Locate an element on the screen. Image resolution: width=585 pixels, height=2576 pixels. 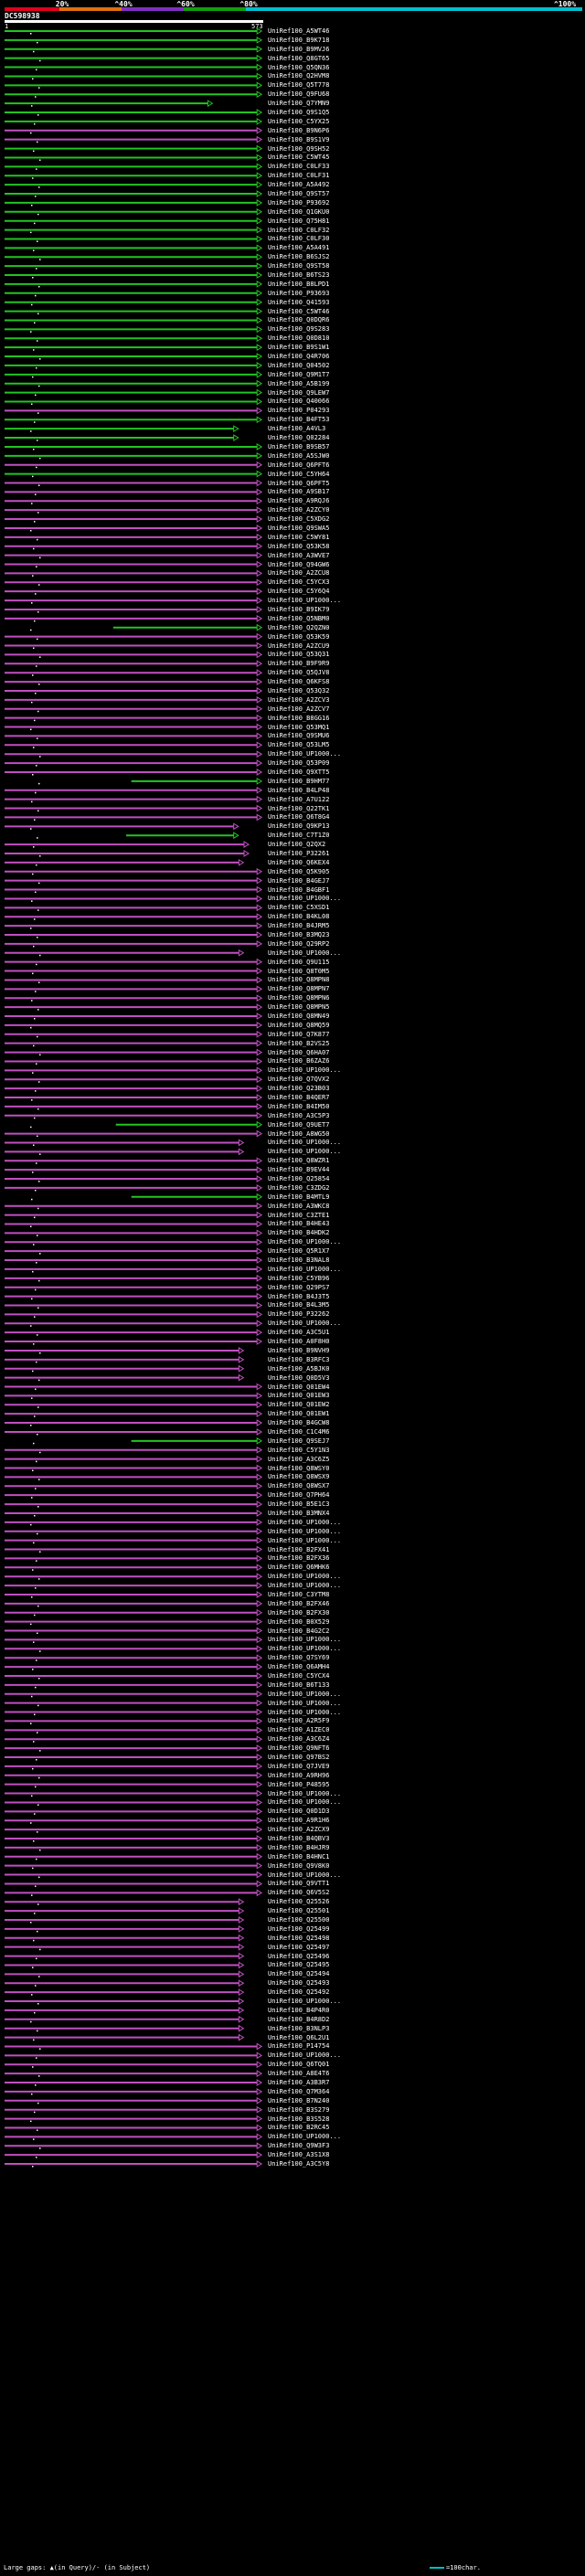
hit-label: UniRef100_Q01EW2 is located at coordinates (299, 1405).